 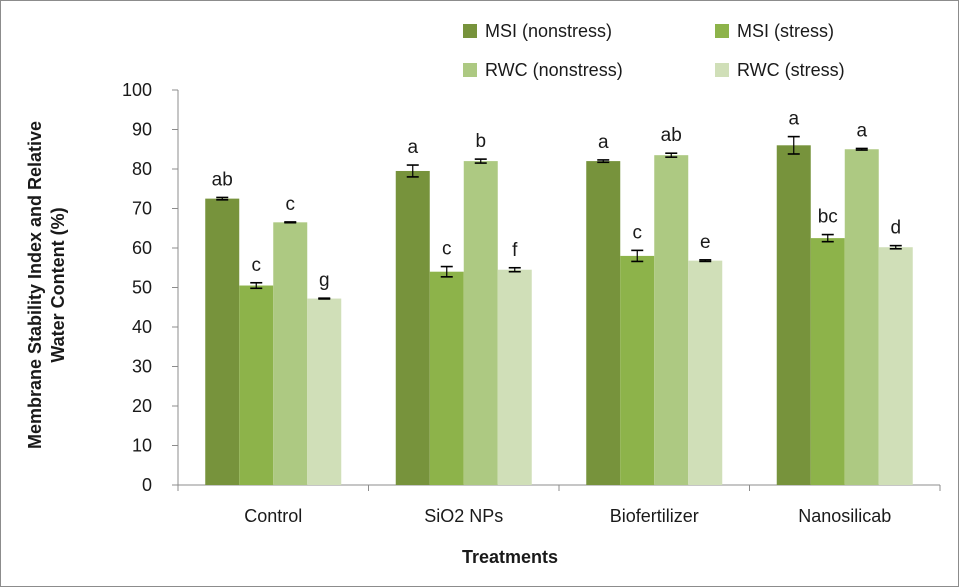 I want to click on y-tick-label: 60, so click(x=142, y=248).